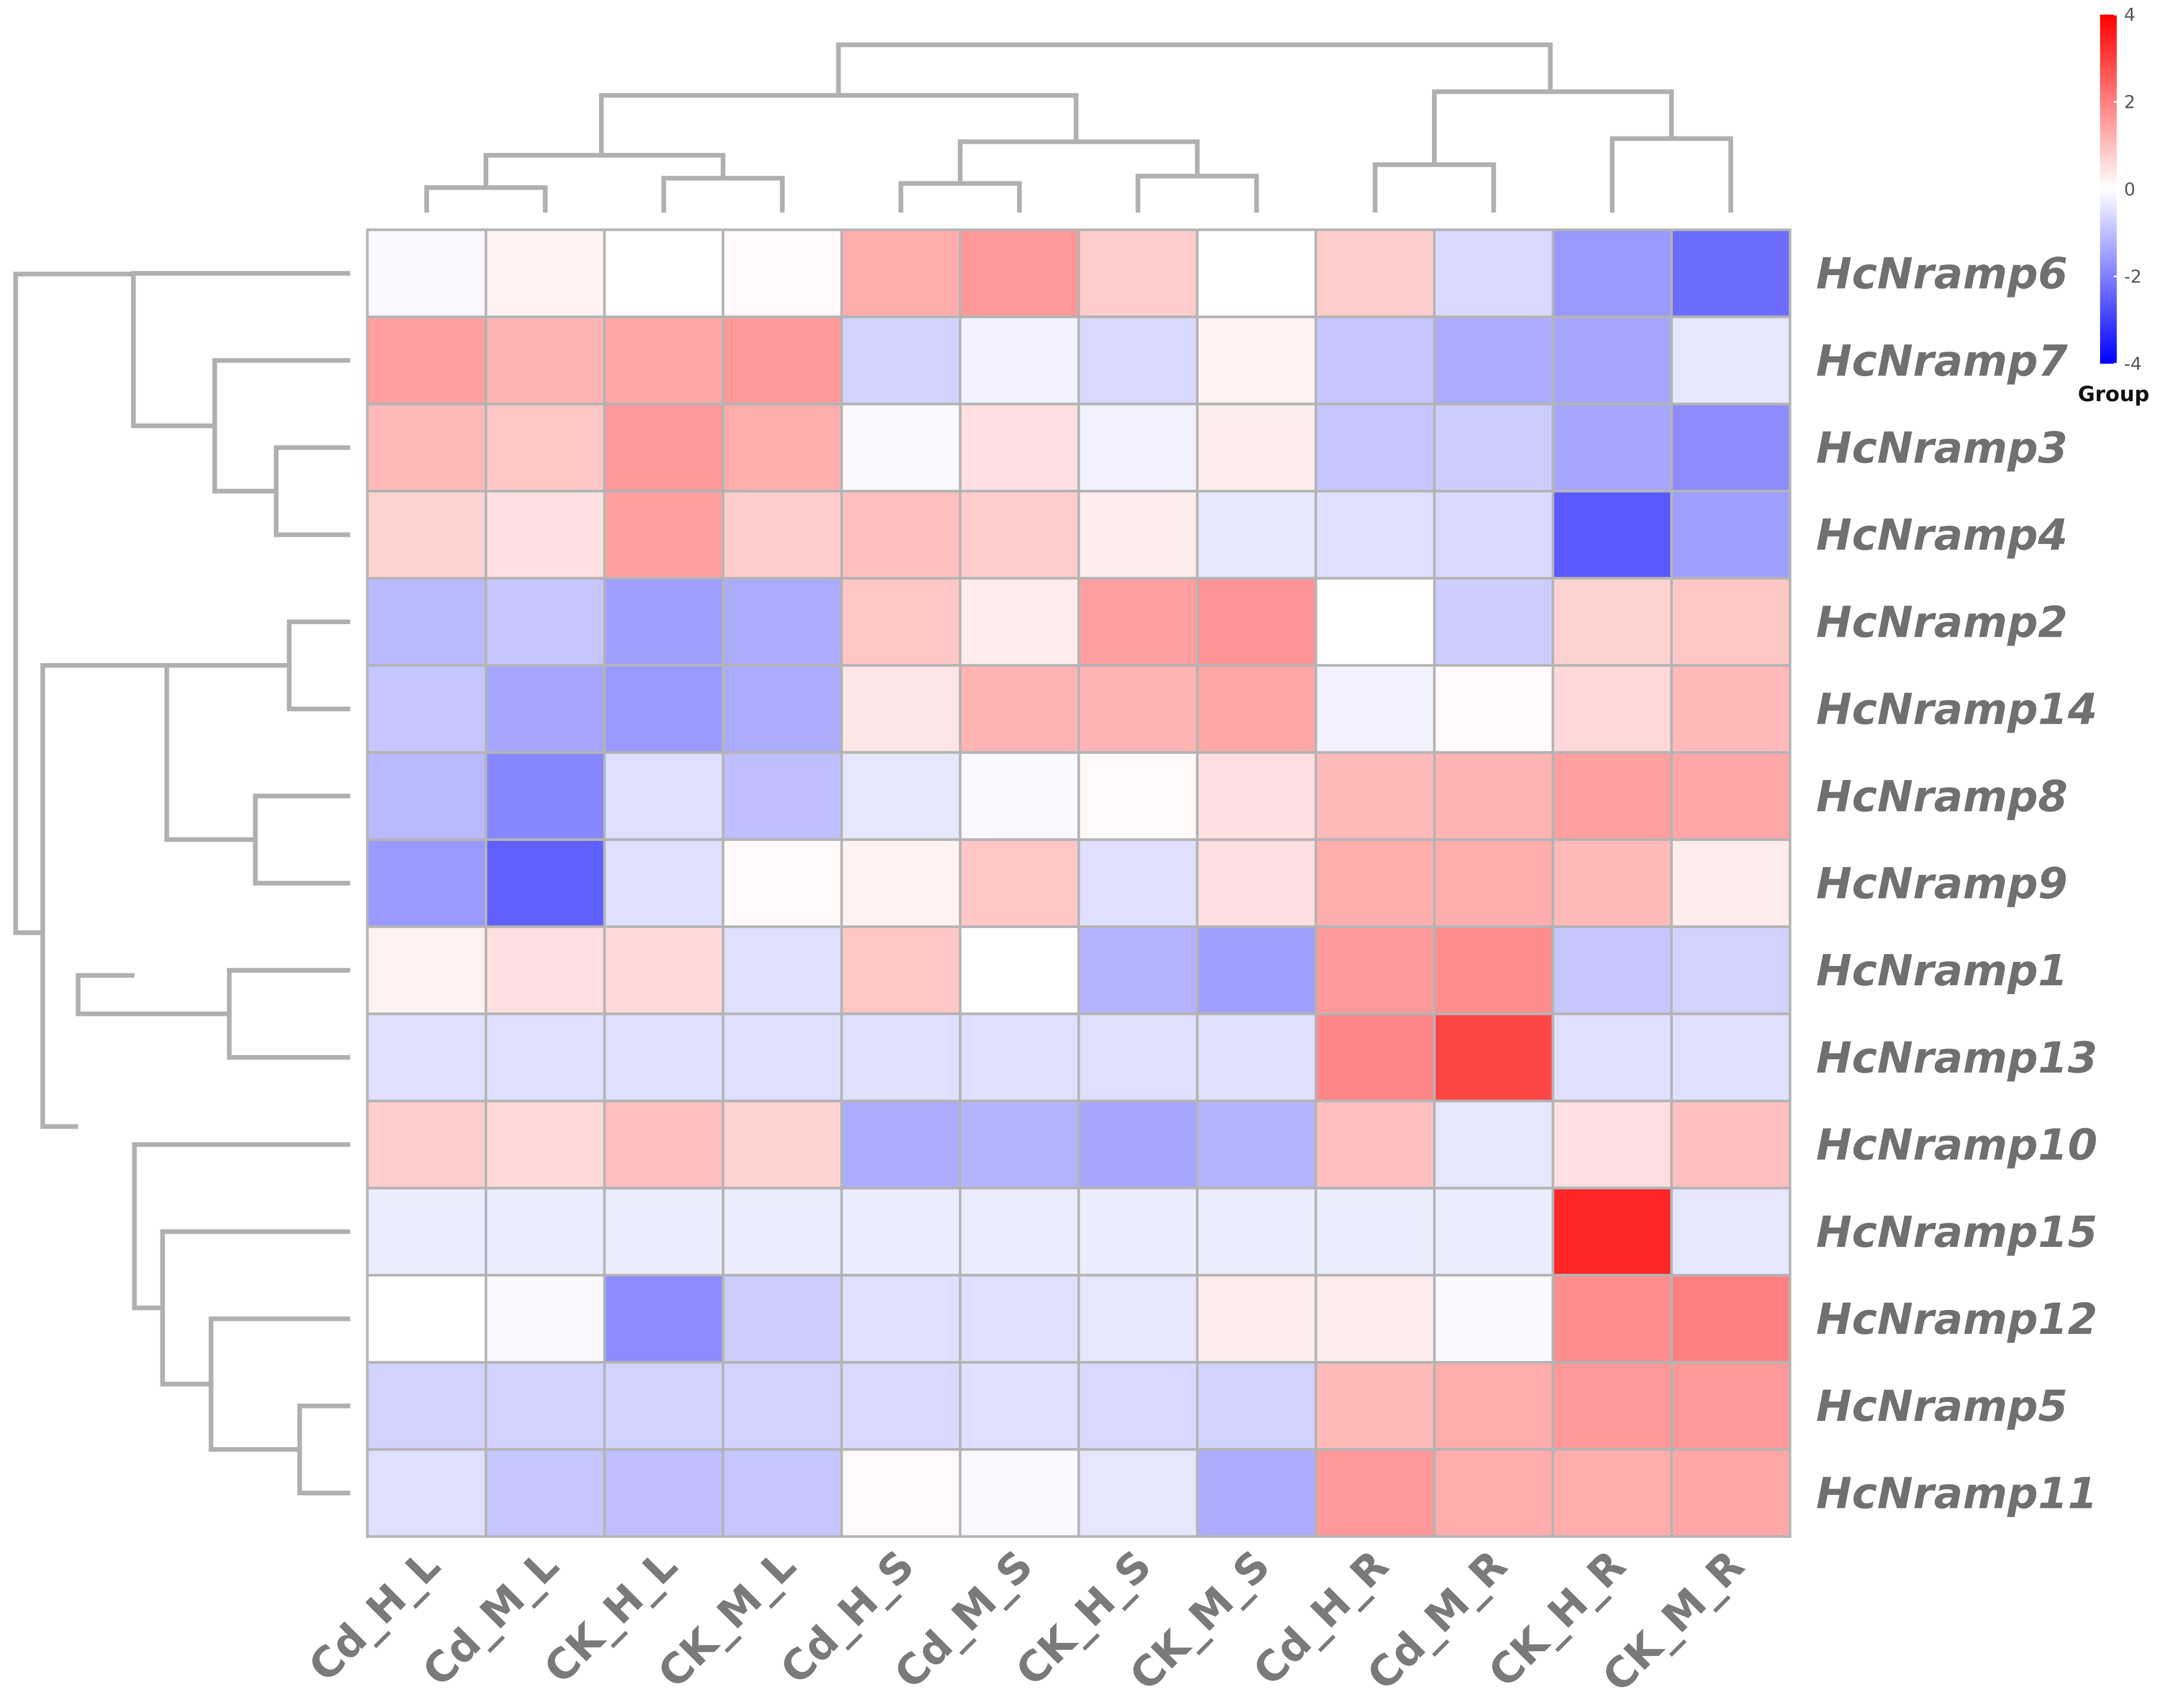 This screenshot has height=1708, width=2172. Describe the element at coordinates (1493, 1144) in the screenshot. I see `heatmap-cell-HcNramp10-Cd_M_R` at that location.